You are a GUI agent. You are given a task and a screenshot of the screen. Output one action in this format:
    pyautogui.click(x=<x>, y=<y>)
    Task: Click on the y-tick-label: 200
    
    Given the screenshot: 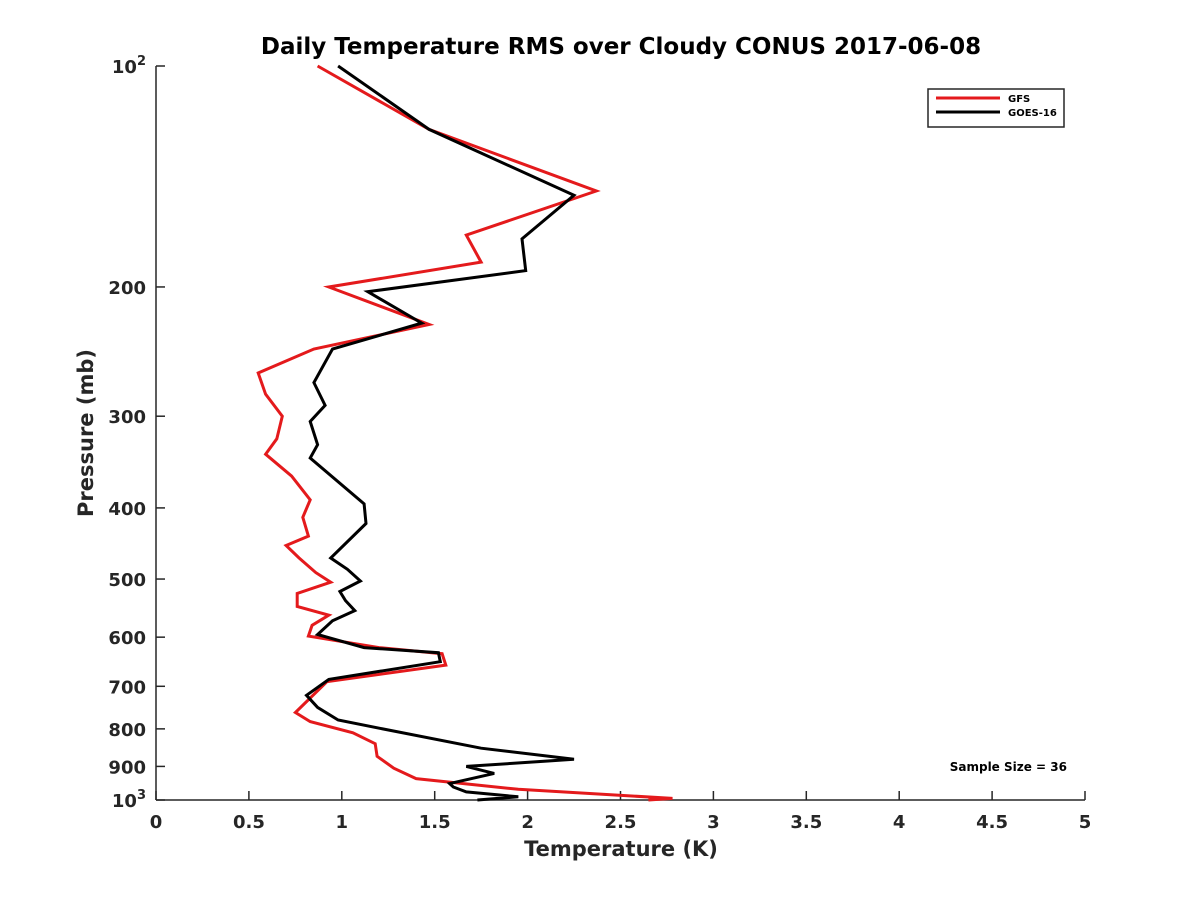 What is the action you would take?
    pyautogui.click(x=127, y=288)
    